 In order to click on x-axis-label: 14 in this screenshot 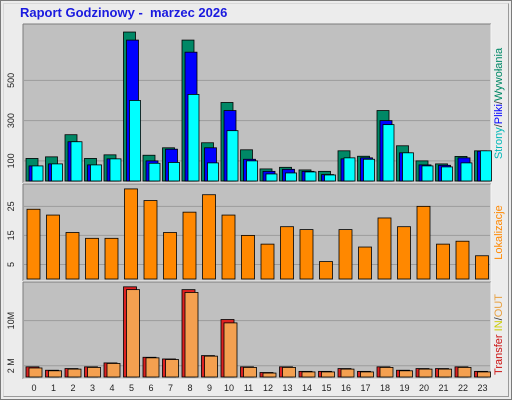, I will do `click(307, 388)`.